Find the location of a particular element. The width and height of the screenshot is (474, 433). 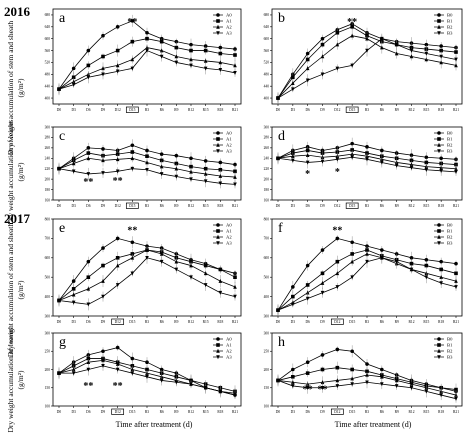

y-tick-label: 600 is located at coordinates (48, 258).